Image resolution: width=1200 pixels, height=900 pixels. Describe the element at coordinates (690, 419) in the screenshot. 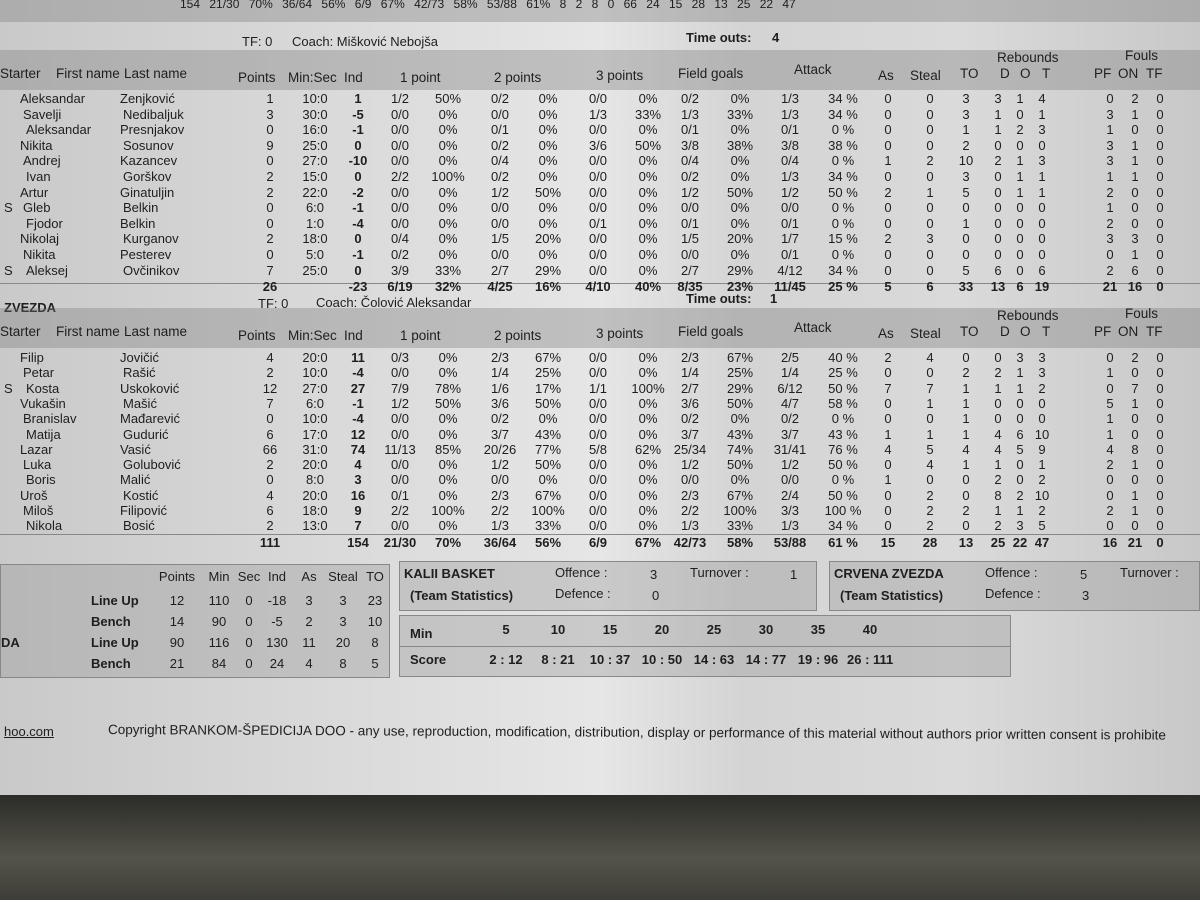

I see `player-cell: 0/2` at that location.